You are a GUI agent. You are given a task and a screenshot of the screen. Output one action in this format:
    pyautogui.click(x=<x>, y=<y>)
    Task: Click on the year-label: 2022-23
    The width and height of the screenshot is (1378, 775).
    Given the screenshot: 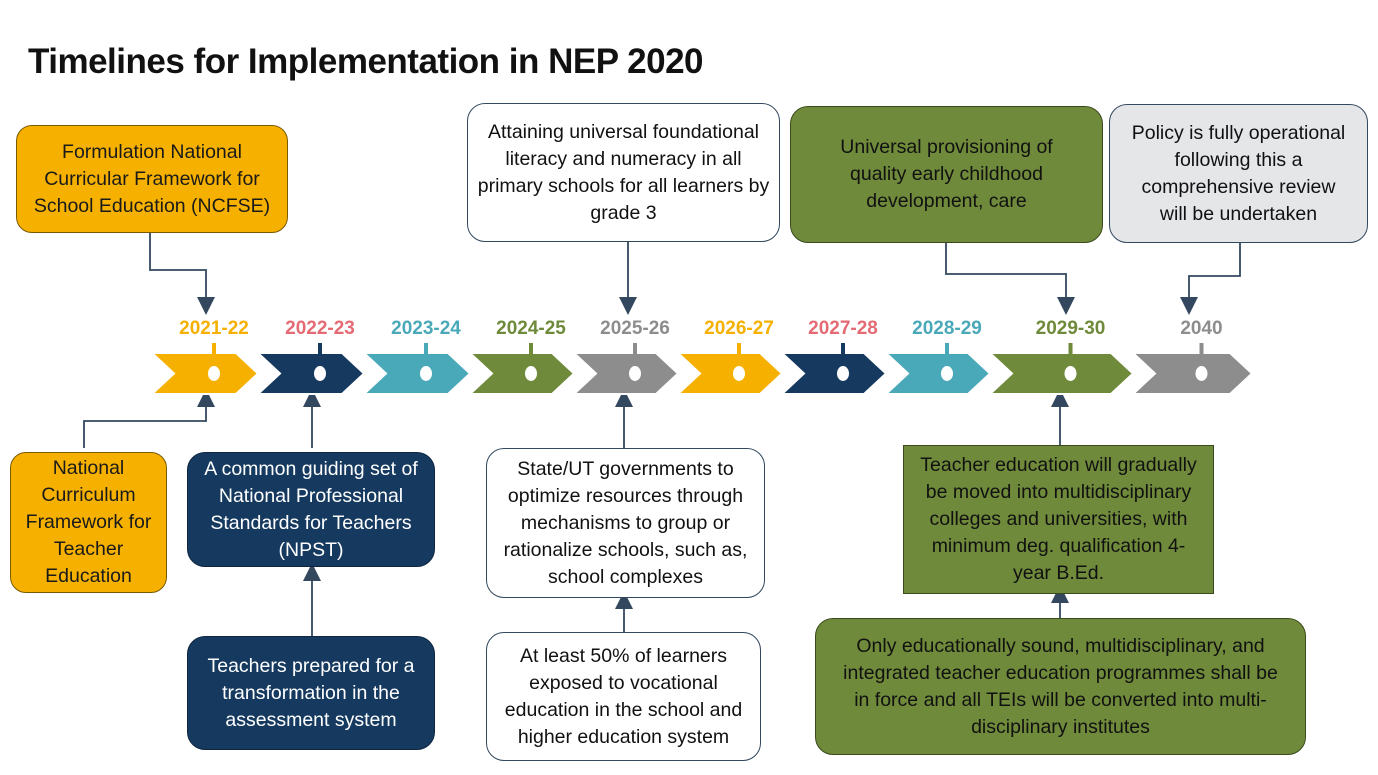 What is the action you would take?
    pyautogui.click(x=320, y=328)
    